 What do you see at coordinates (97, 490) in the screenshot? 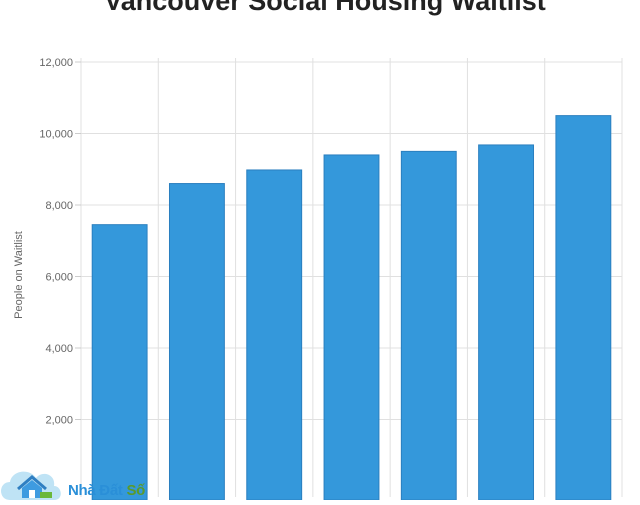
I see `watermark-text-primary: Nhà Đất` at bounding box center [97, 490].